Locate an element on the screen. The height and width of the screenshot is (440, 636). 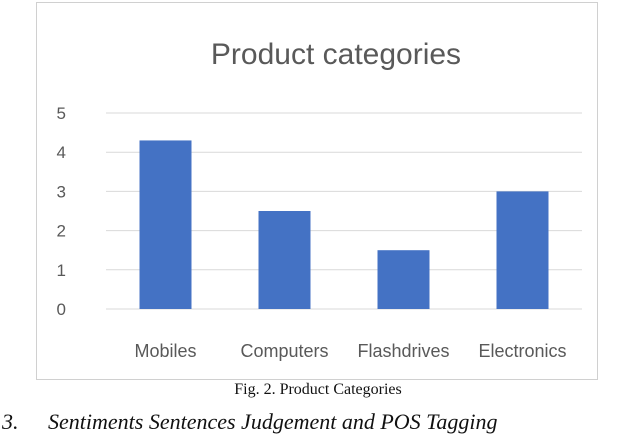
y-tick-label: 5 is located at coordinates (61, 113).